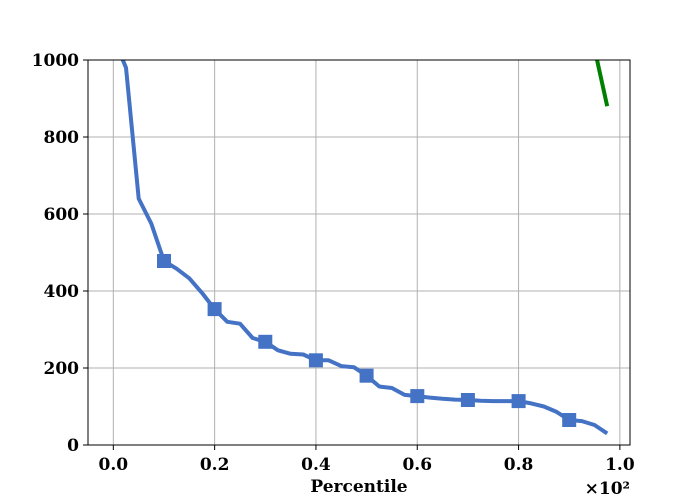  Describe the element at coordinates (62, 369) in the screenshot. I see `y-tick-label: 200` at that location.